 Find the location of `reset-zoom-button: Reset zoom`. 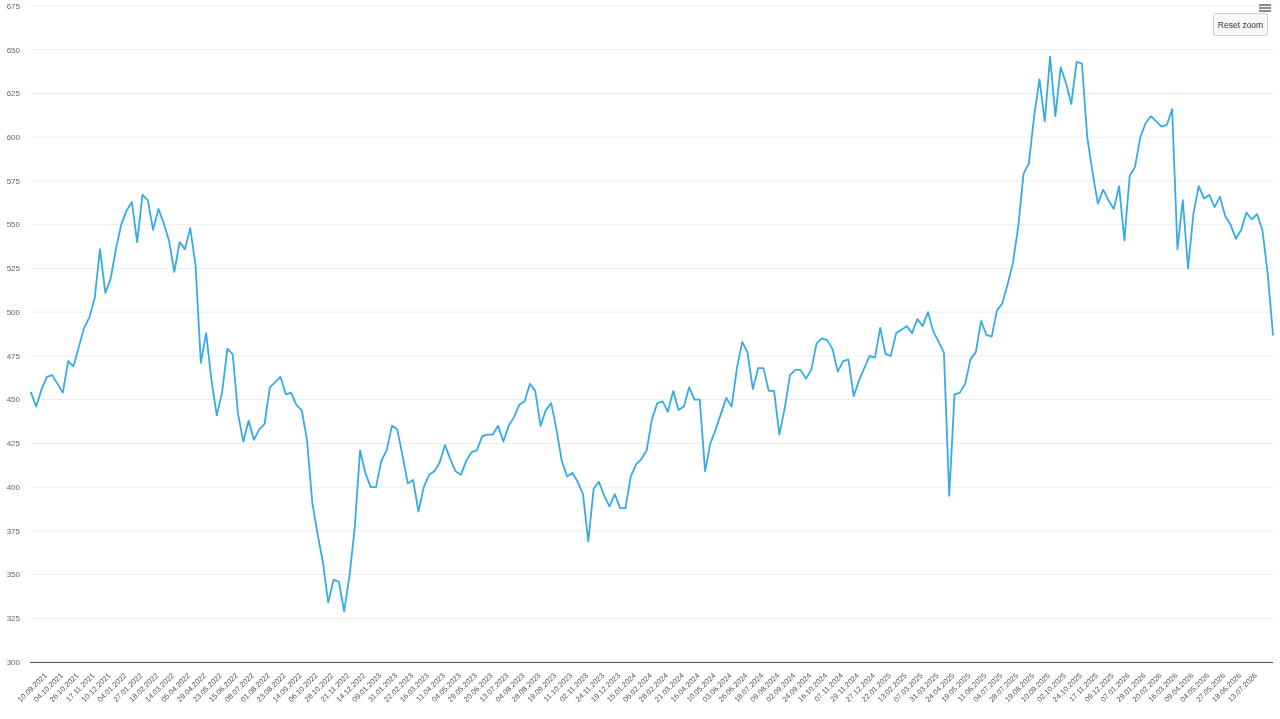

reset-zoom-button: Reset zoom is located at coordinates (1240, 24).